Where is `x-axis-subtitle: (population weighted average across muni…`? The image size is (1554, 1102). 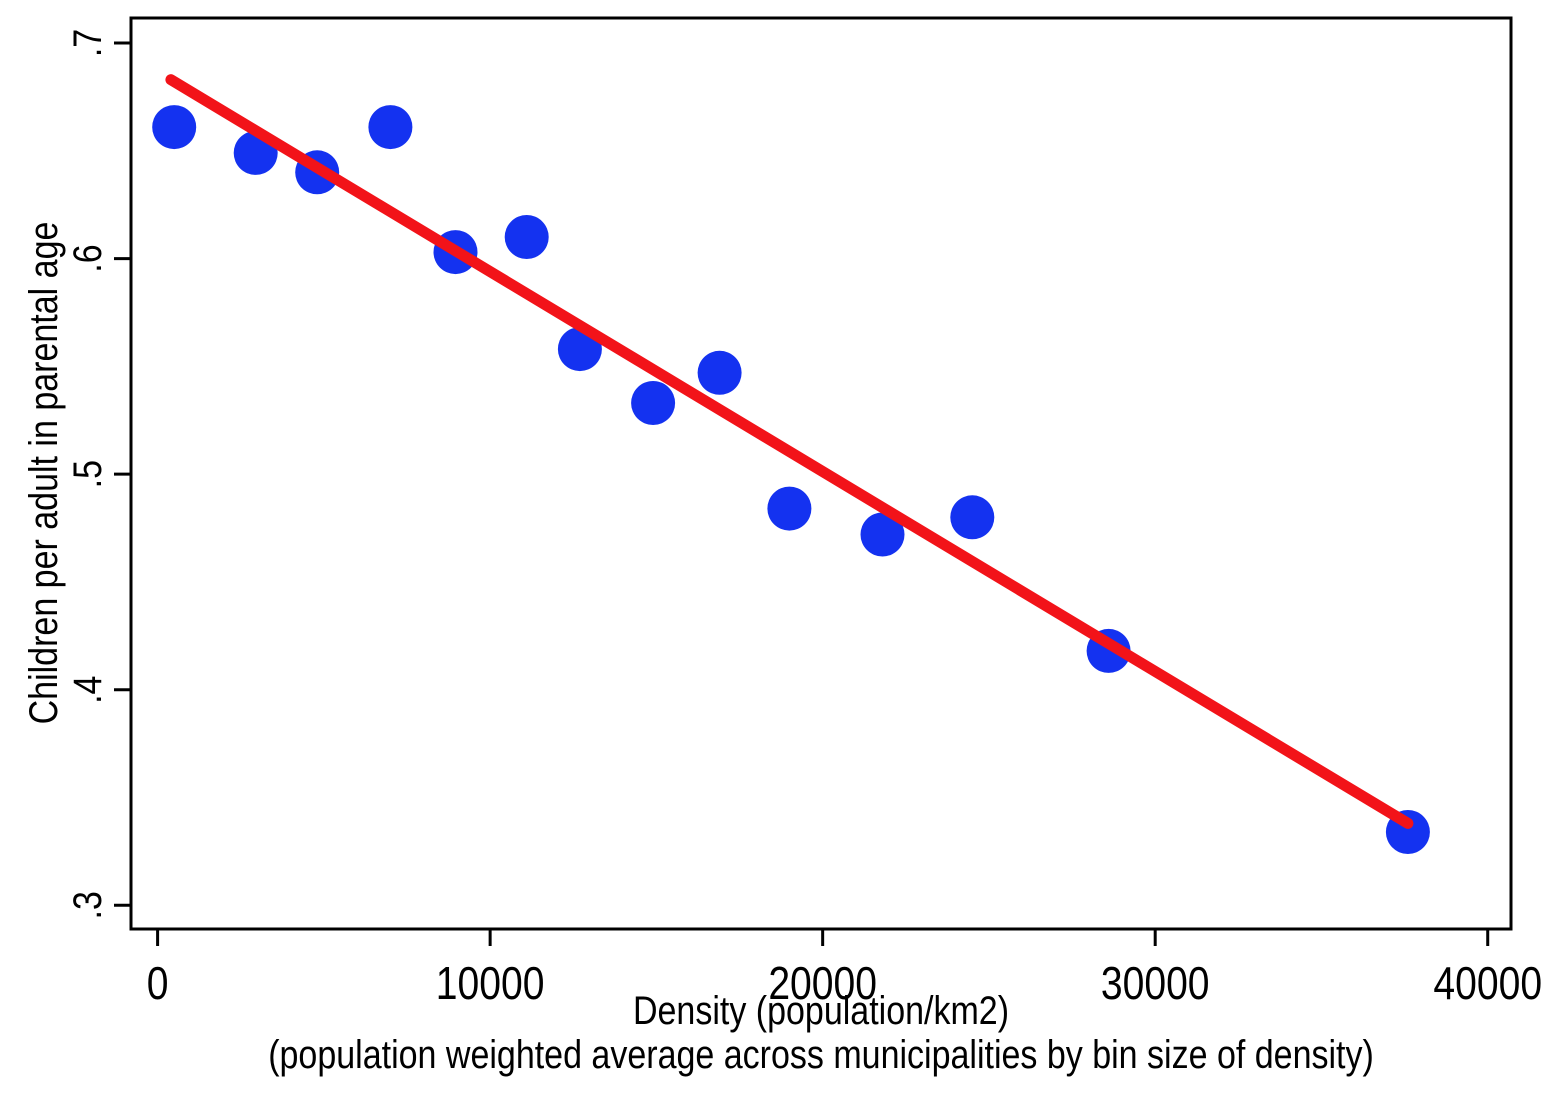 x-axis-subtitle: (population weighted average across muni… is located at coordinates (821, 1055).